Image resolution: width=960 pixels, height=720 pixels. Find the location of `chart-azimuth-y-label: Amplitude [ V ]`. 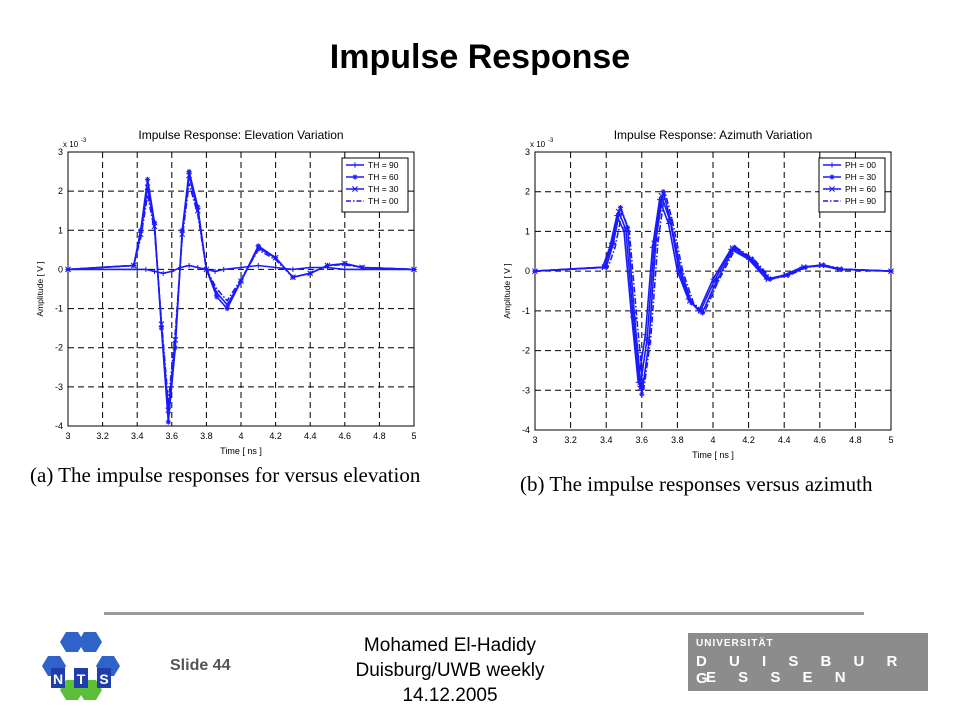

chart-azimuth-y-label: Amplitude [ V ] is located at coordinates (507, 290).